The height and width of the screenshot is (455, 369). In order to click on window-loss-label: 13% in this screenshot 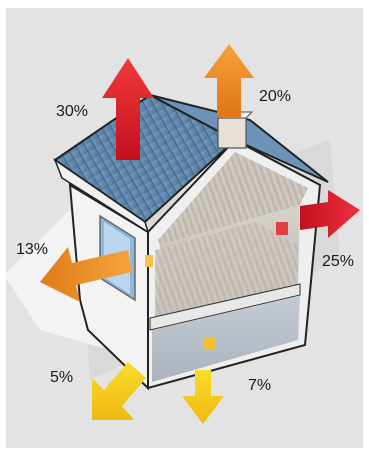, I will do `click(32, 249)`.